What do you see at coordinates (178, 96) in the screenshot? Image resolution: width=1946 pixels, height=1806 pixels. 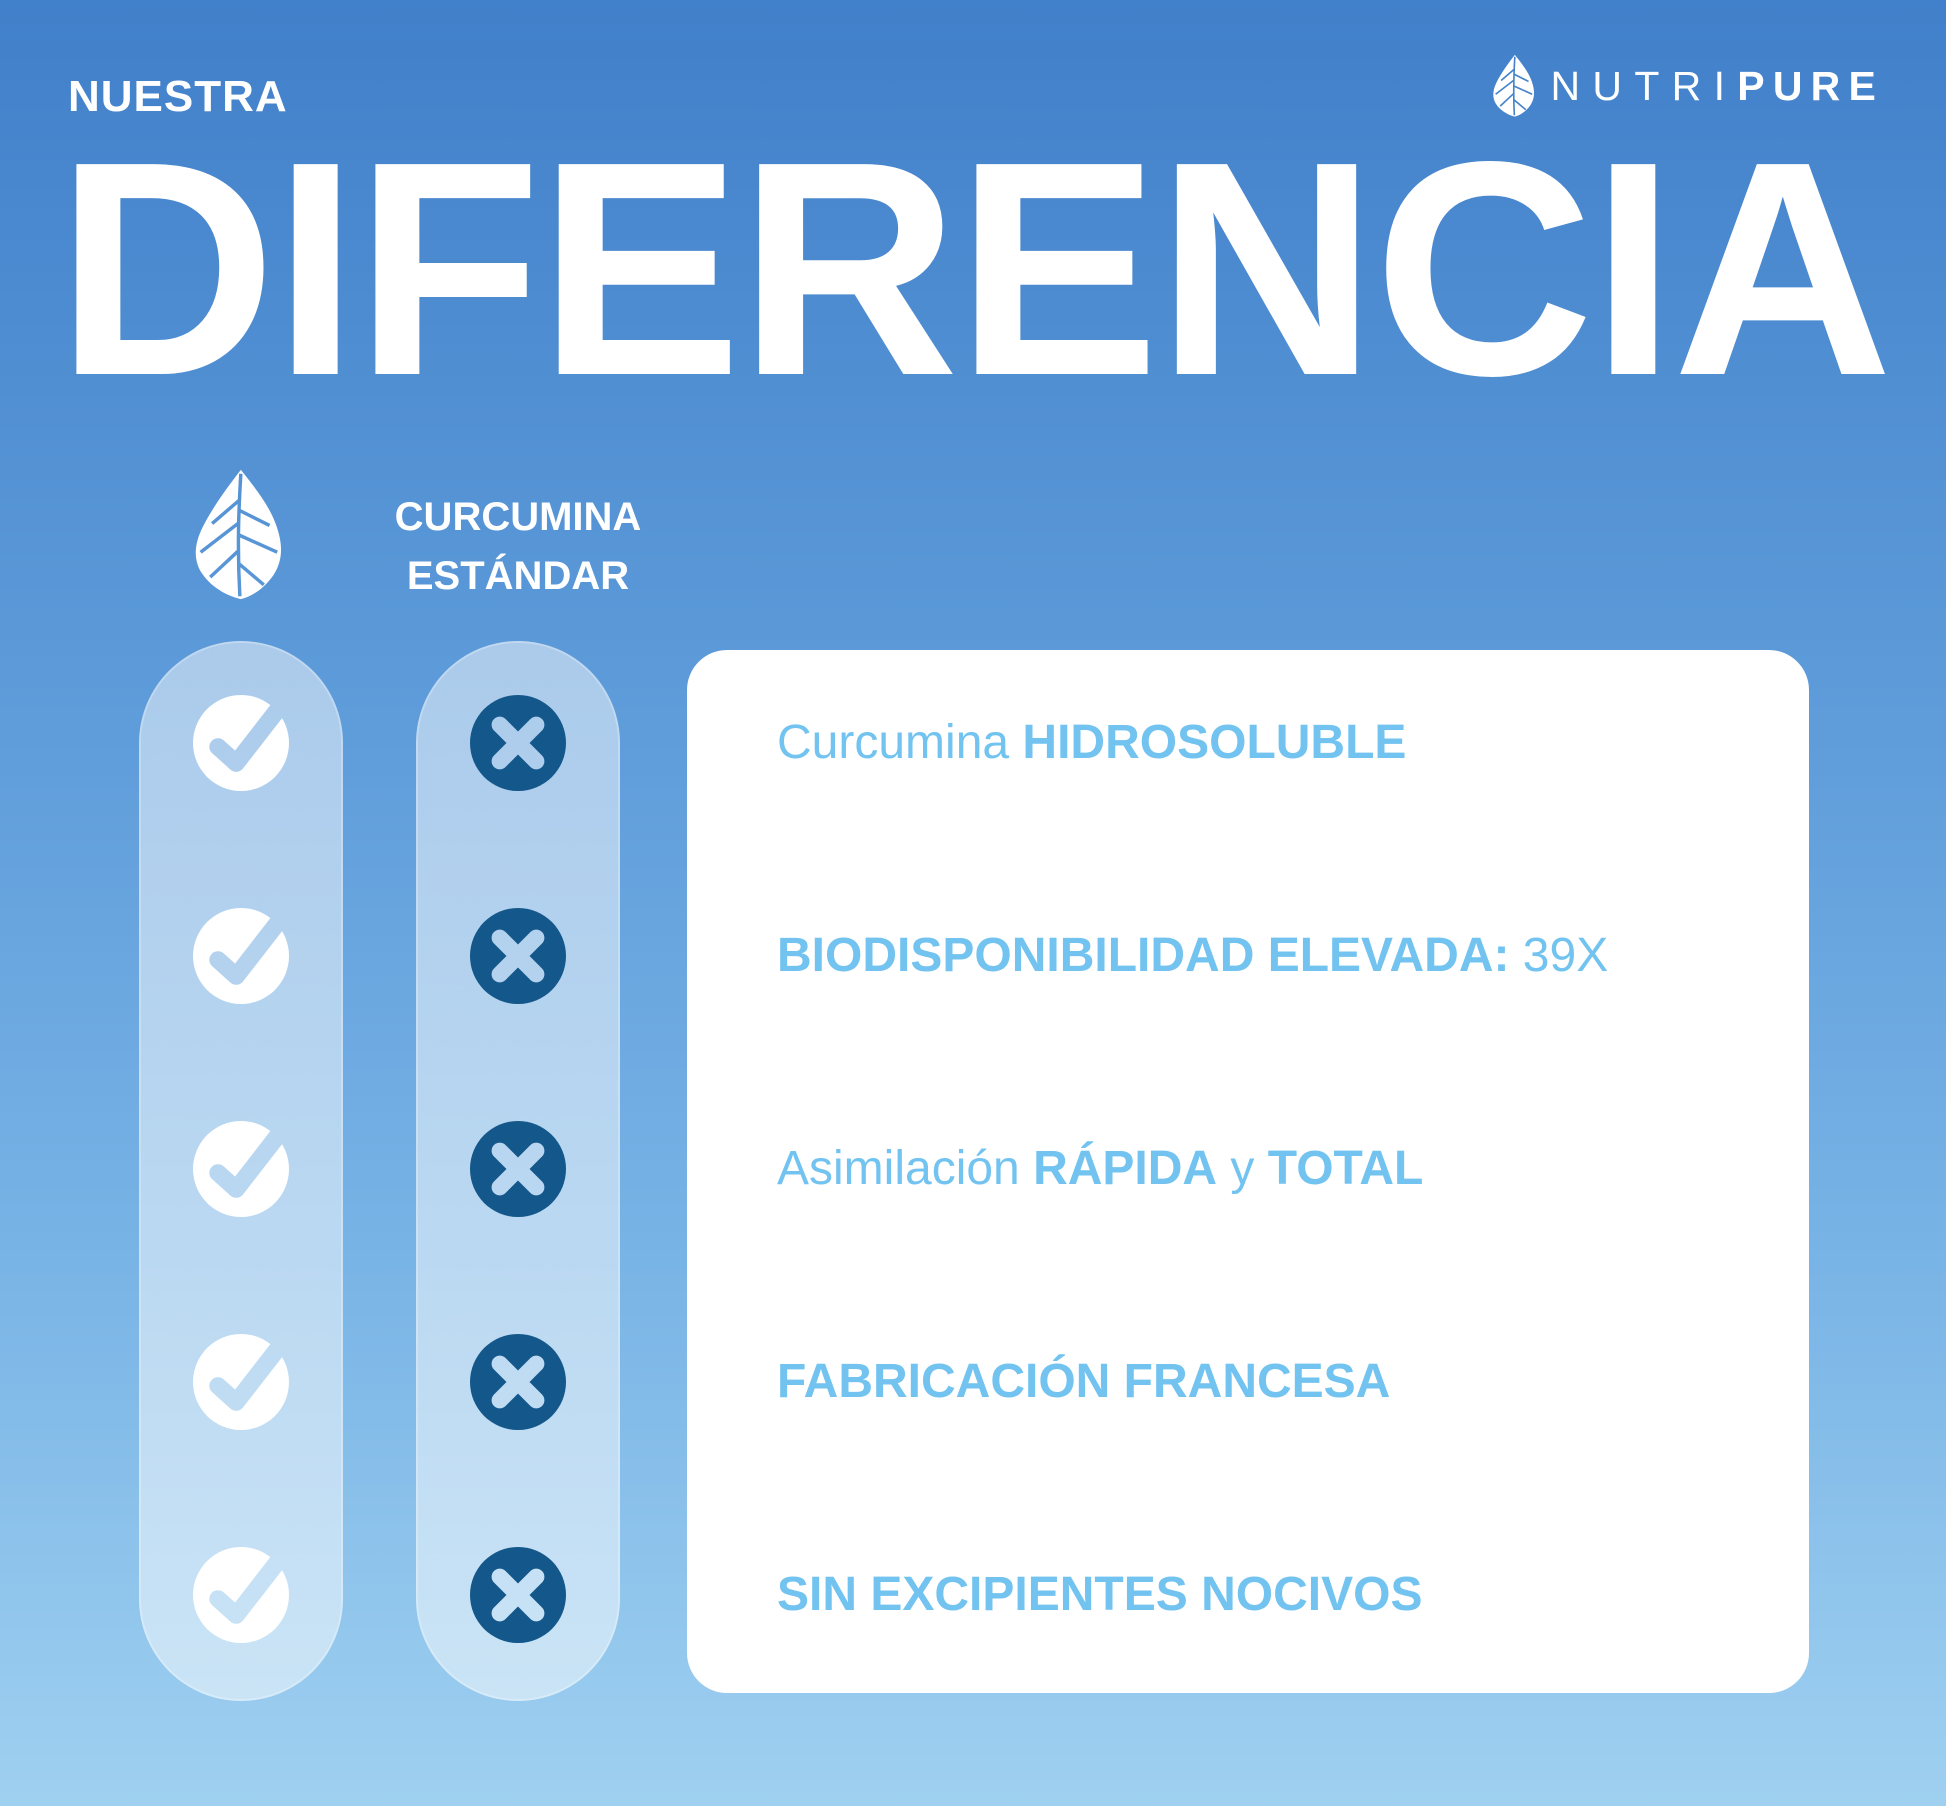 I see `kicker-text: NUESTRA` at bounding box center [178, 96].